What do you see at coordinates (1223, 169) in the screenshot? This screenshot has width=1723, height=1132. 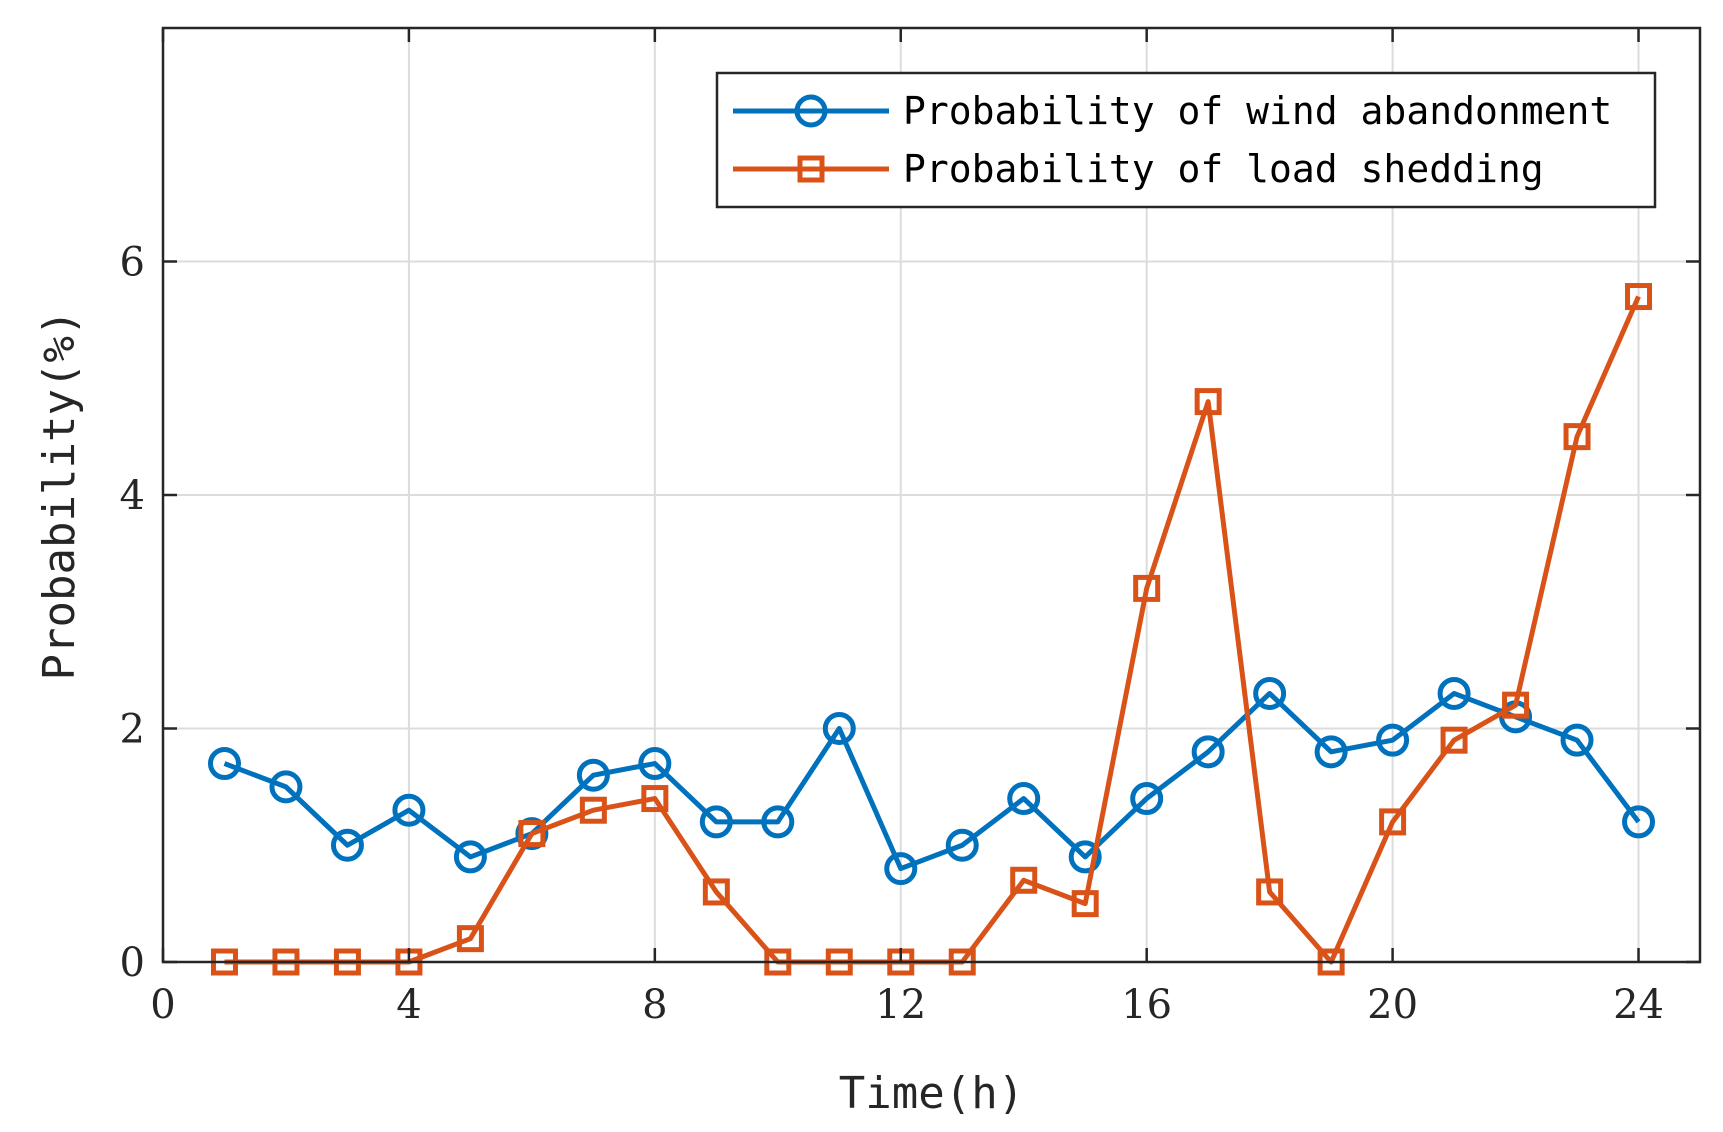 I see `legend-label: Probability of load shedding` at bounding box center [1223, 169].